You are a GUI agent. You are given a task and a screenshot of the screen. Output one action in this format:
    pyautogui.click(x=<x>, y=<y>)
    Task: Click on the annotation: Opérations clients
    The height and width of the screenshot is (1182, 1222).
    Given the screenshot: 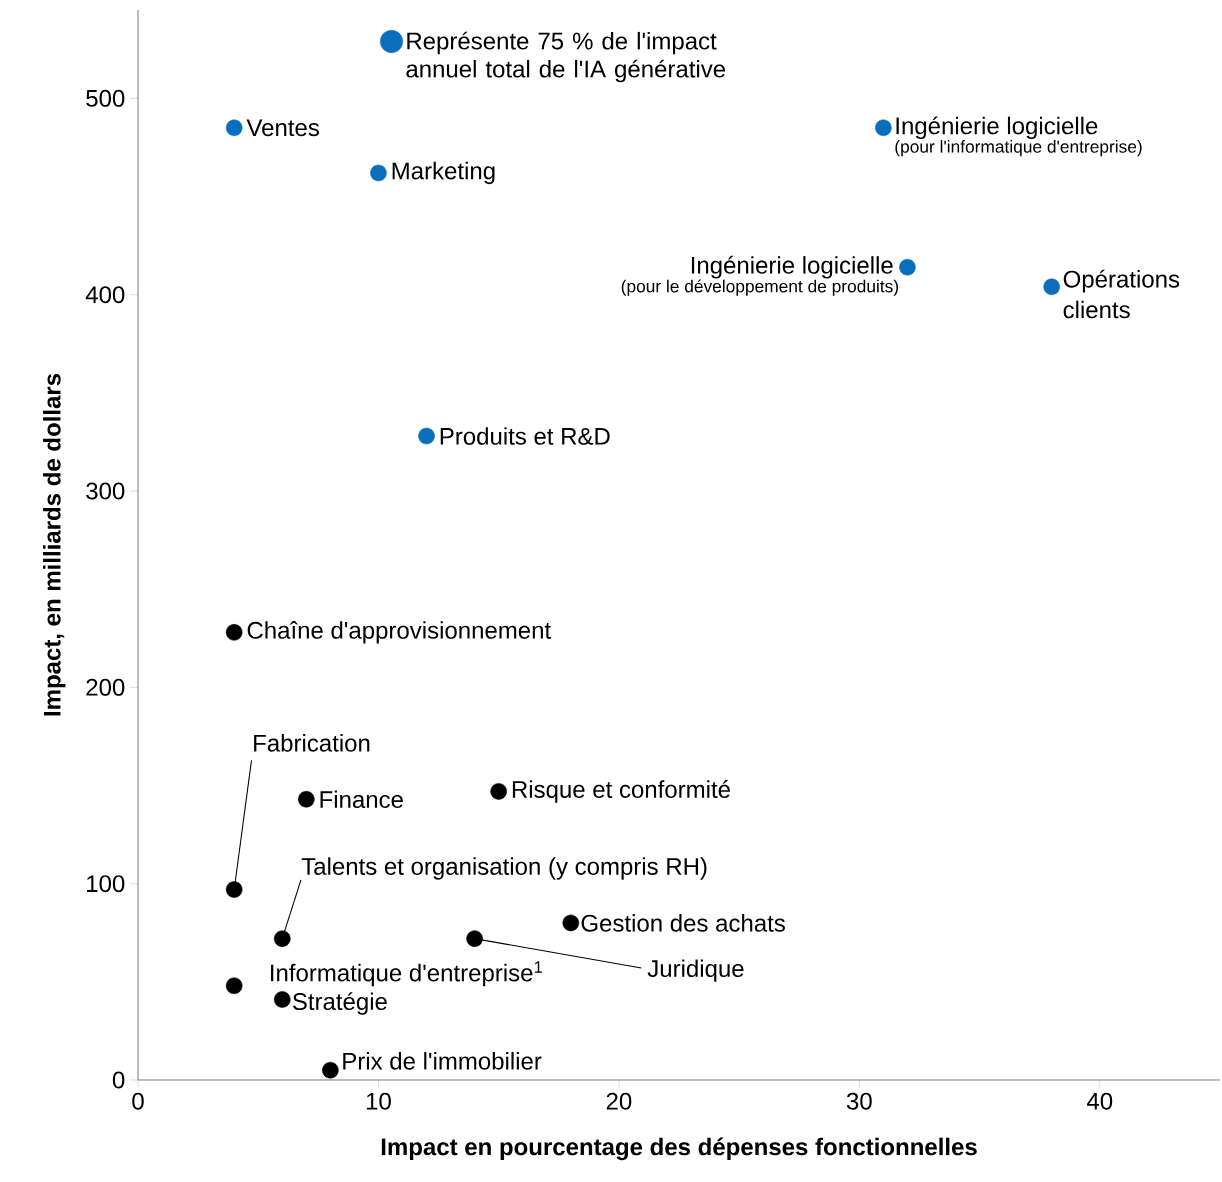 What is the action you would take?
    pyautogui.click(x=1121, y=294)
    